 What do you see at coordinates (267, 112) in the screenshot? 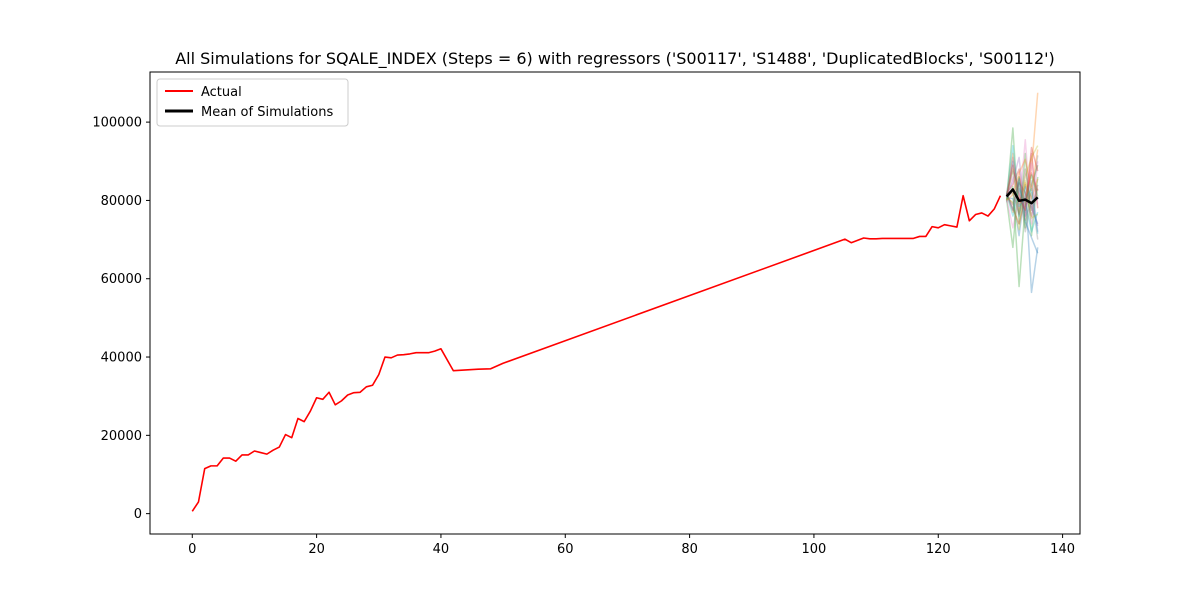
I see `legend-label-mean: Mean of Simulations` at bounding box center [267, 112].